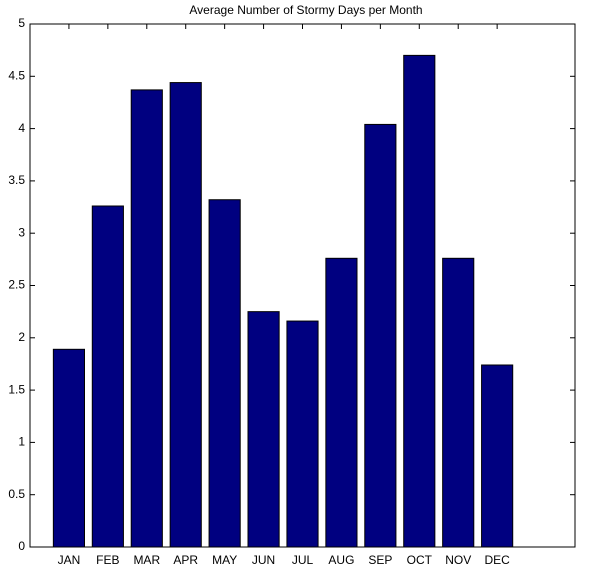  What do you see at coordinates (185, 560) in the screenshot?
I see `x-tick-label: APR` at bounding box center [185, 560].